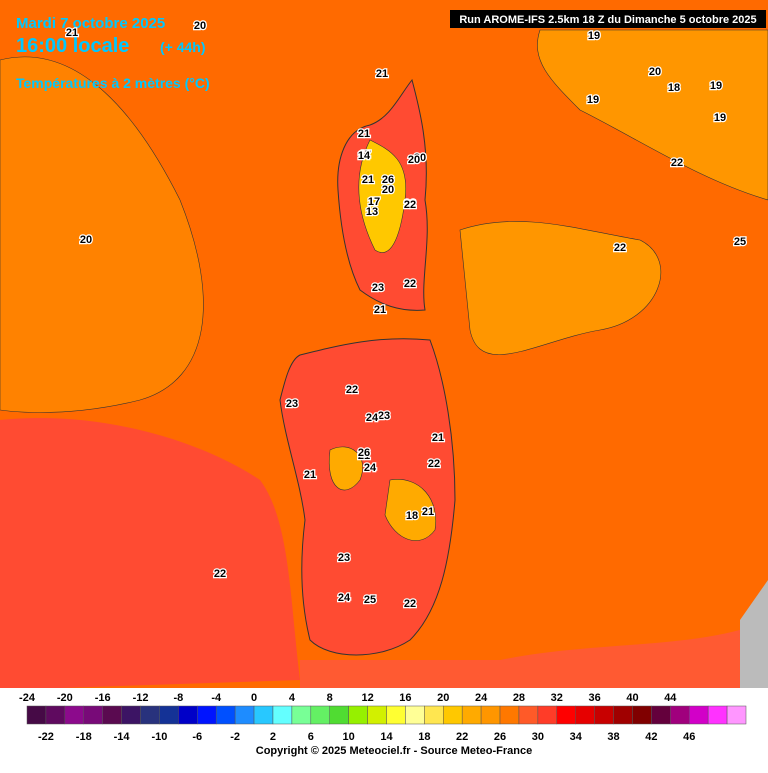 This screenshot has width=768, height=773. I want to click on legend-label: 10, so click(349, 737).